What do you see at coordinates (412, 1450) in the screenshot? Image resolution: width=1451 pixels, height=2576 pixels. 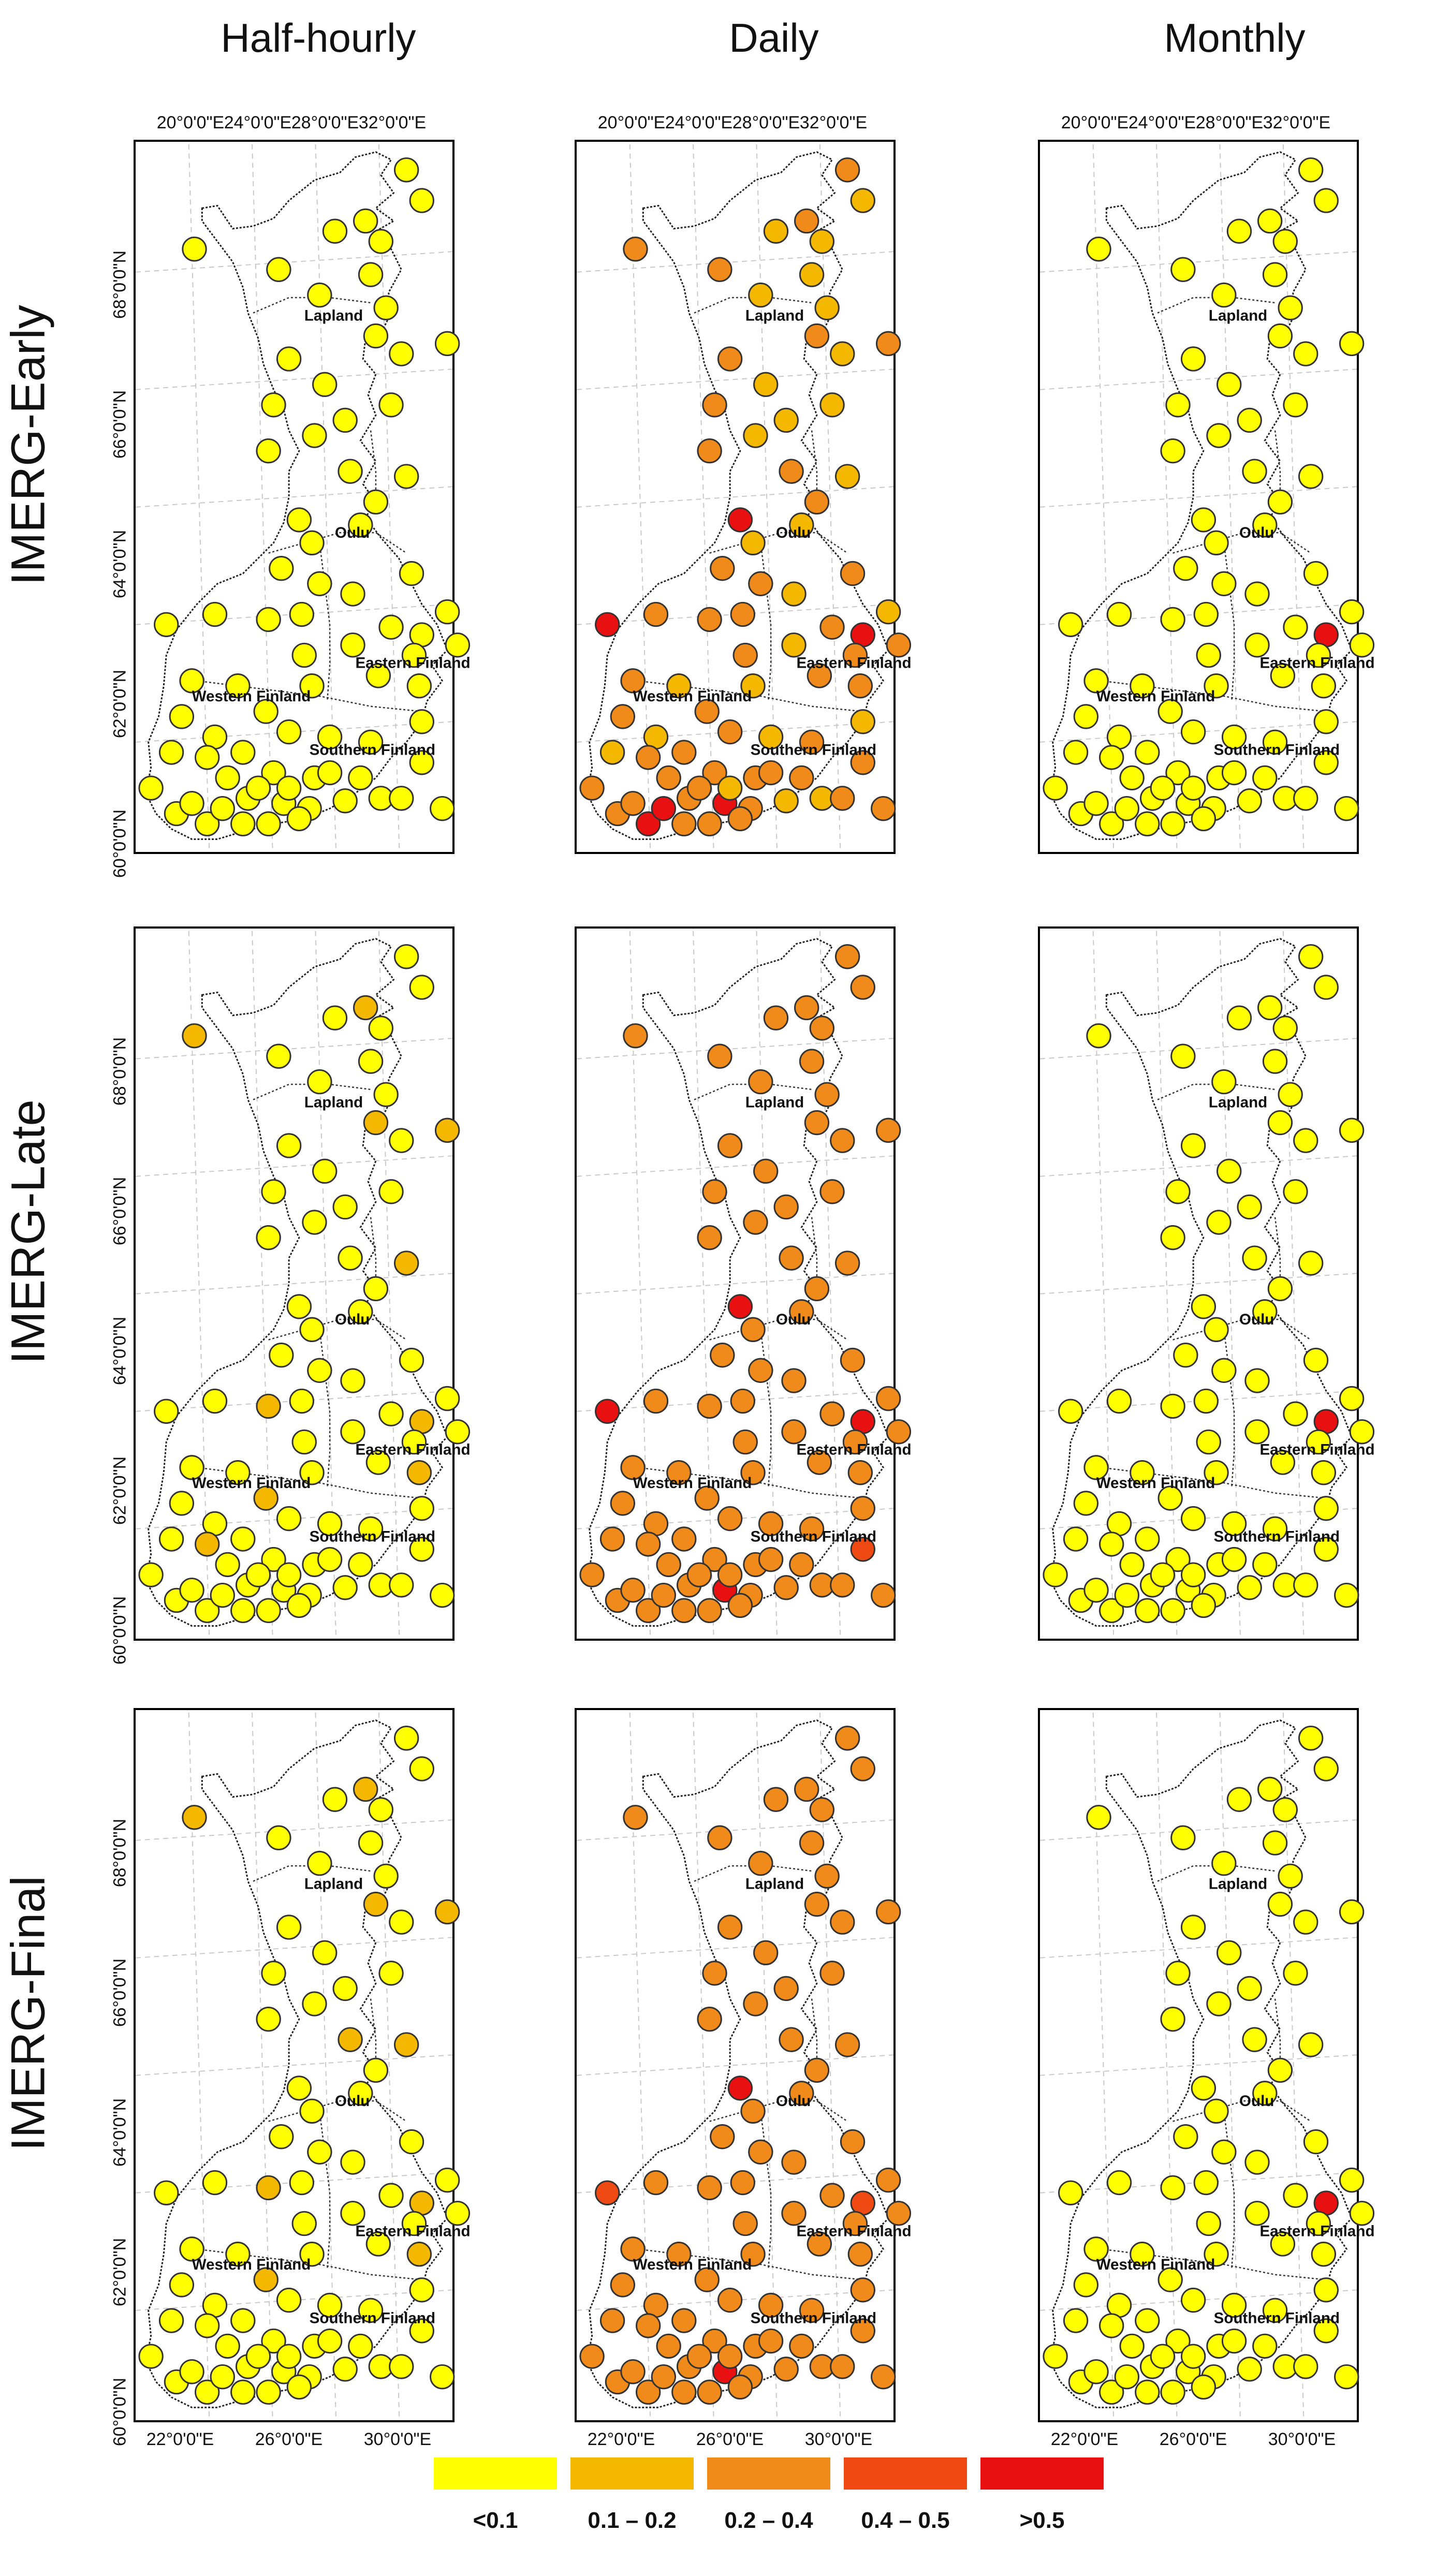 I see `region-label: Eastern Finland` at bounding box center [412, 1450].